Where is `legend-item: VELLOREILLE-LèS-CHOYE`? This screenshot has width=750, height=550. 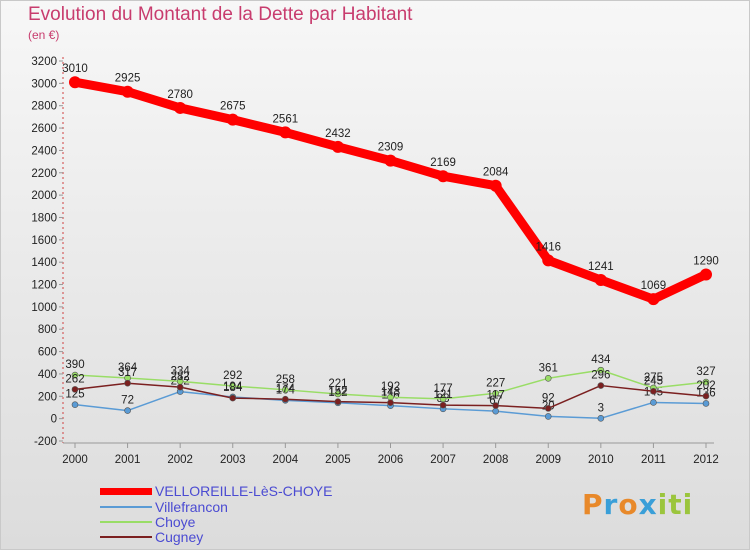 legend-item: VELLOREILLE-LèS-CHOYE is located at coordinates (250, 491).